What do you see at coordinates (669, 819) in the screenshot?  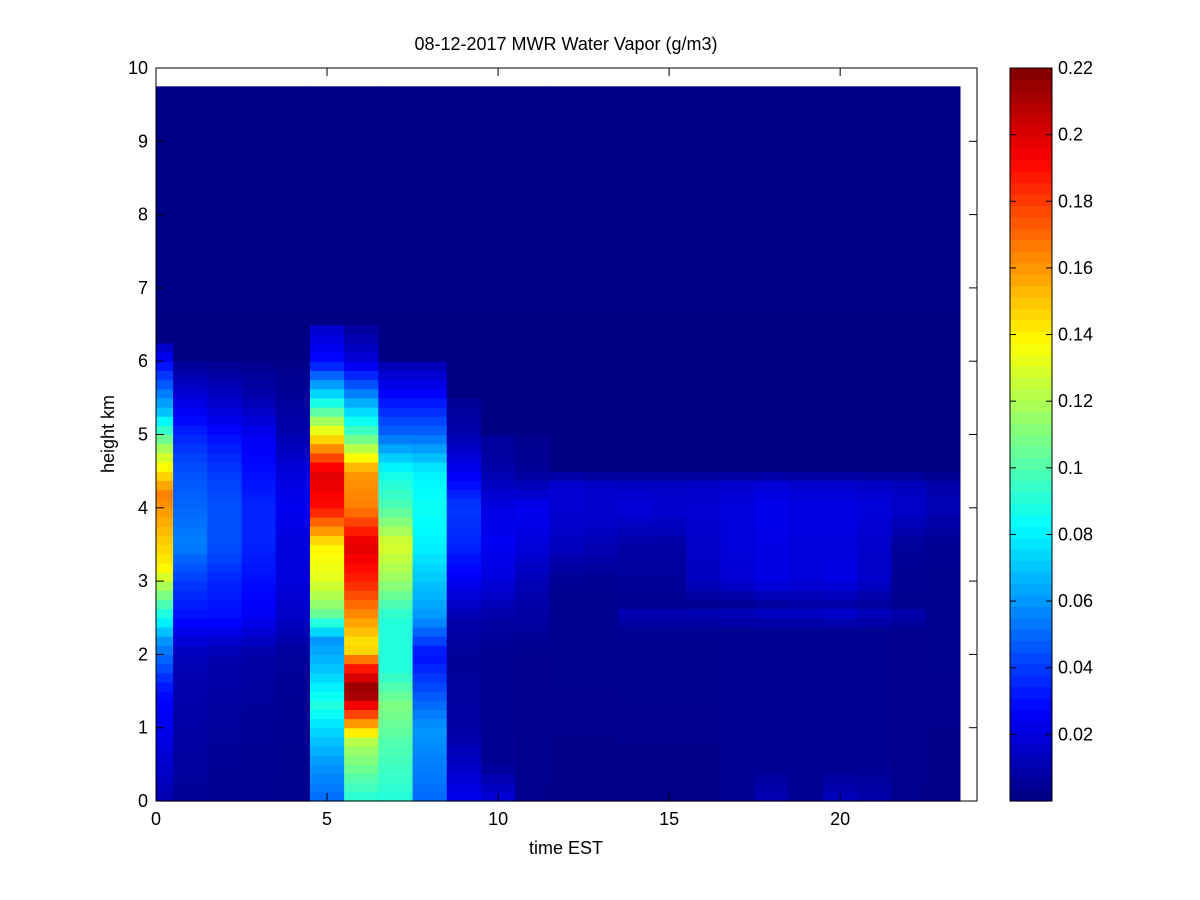 I see `x-tick-label: 15` at bounding box center [669, 819].